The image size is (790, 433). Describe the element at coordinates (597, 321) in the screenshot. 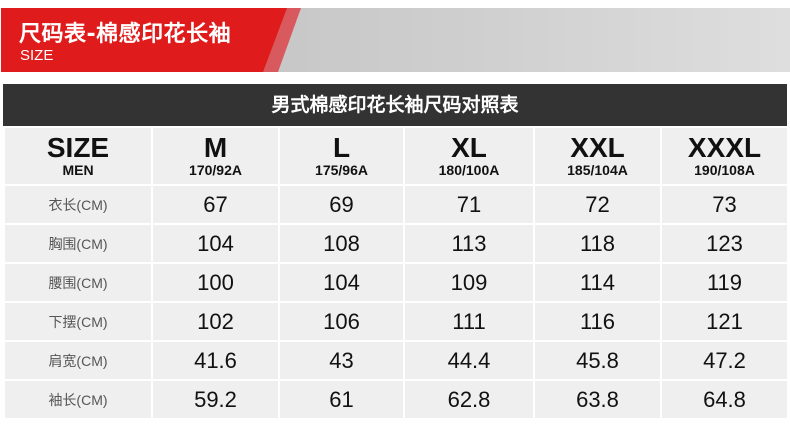

I see `measurement-cell: 116` at that location.